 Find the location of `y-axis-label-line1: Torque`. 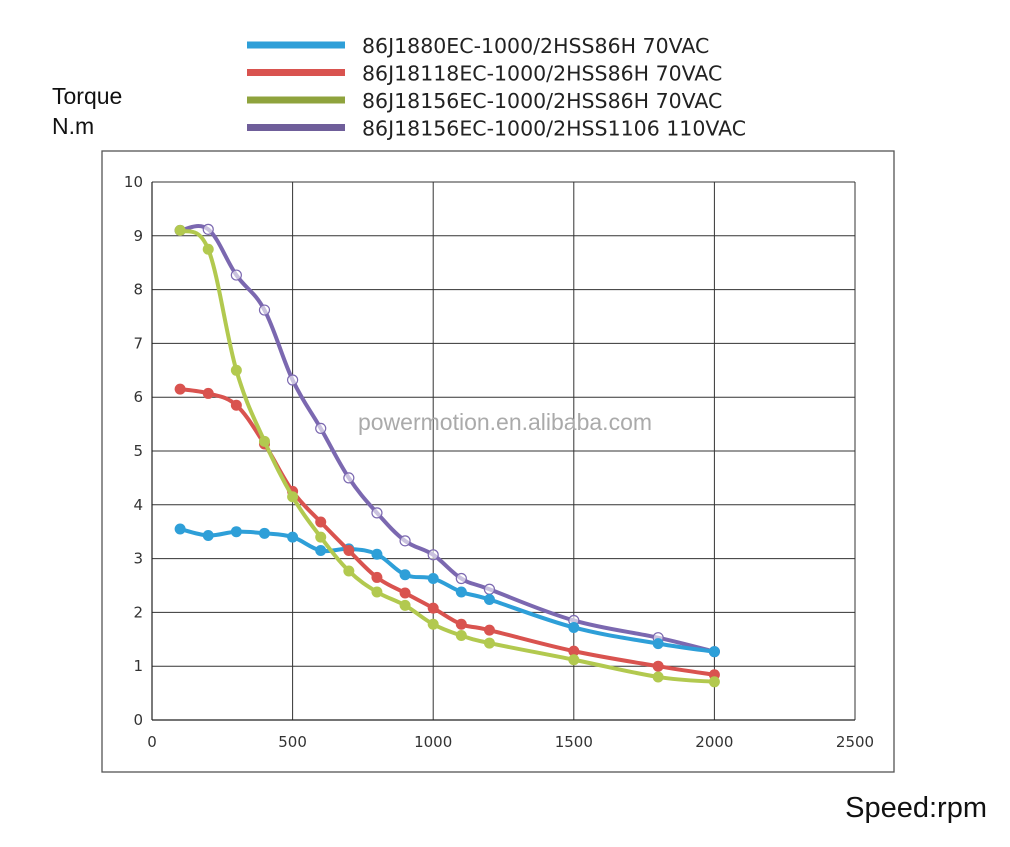

y-axis-label-line1: Torque is located at coordinates (87, 96).